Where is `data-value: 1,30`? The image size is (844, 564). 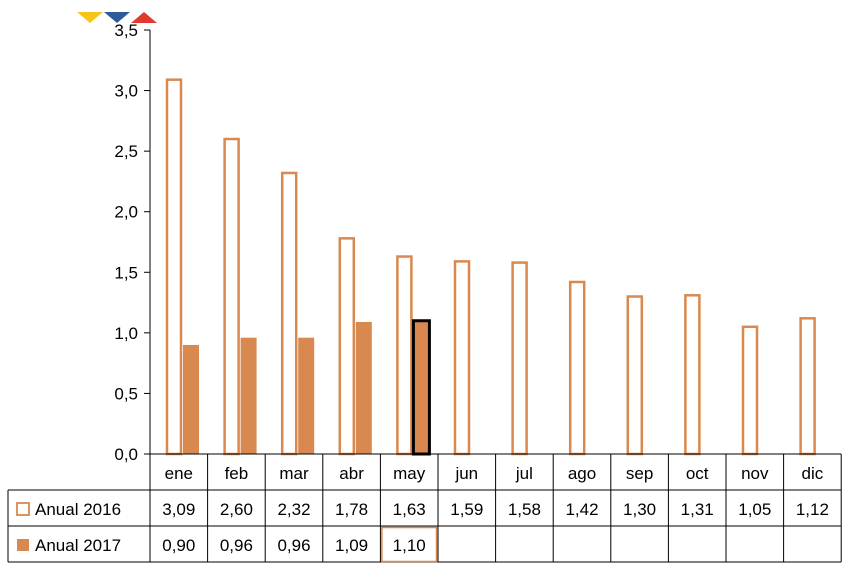 data-value: 1,30 is located at coordinates (639, 509).